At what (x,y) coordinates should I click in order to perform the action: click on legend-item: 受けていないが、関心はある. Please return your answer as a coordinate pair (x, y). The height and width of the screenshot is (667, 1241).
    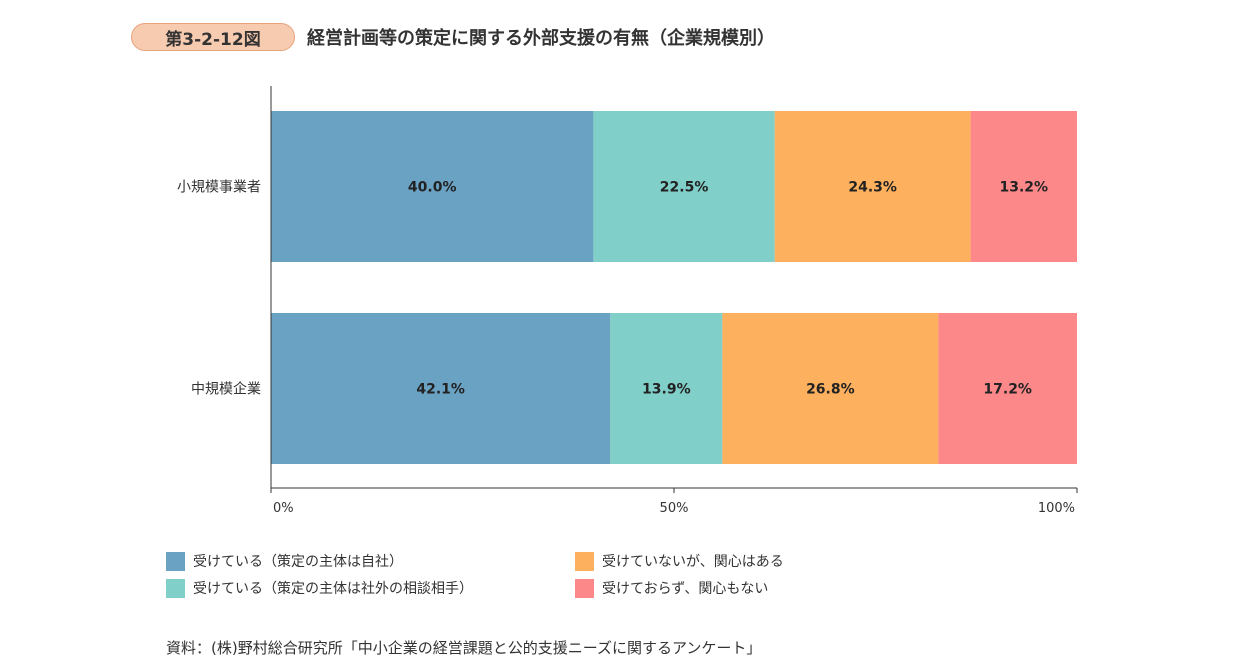
    Looking at the image, I should click on (679, 561).